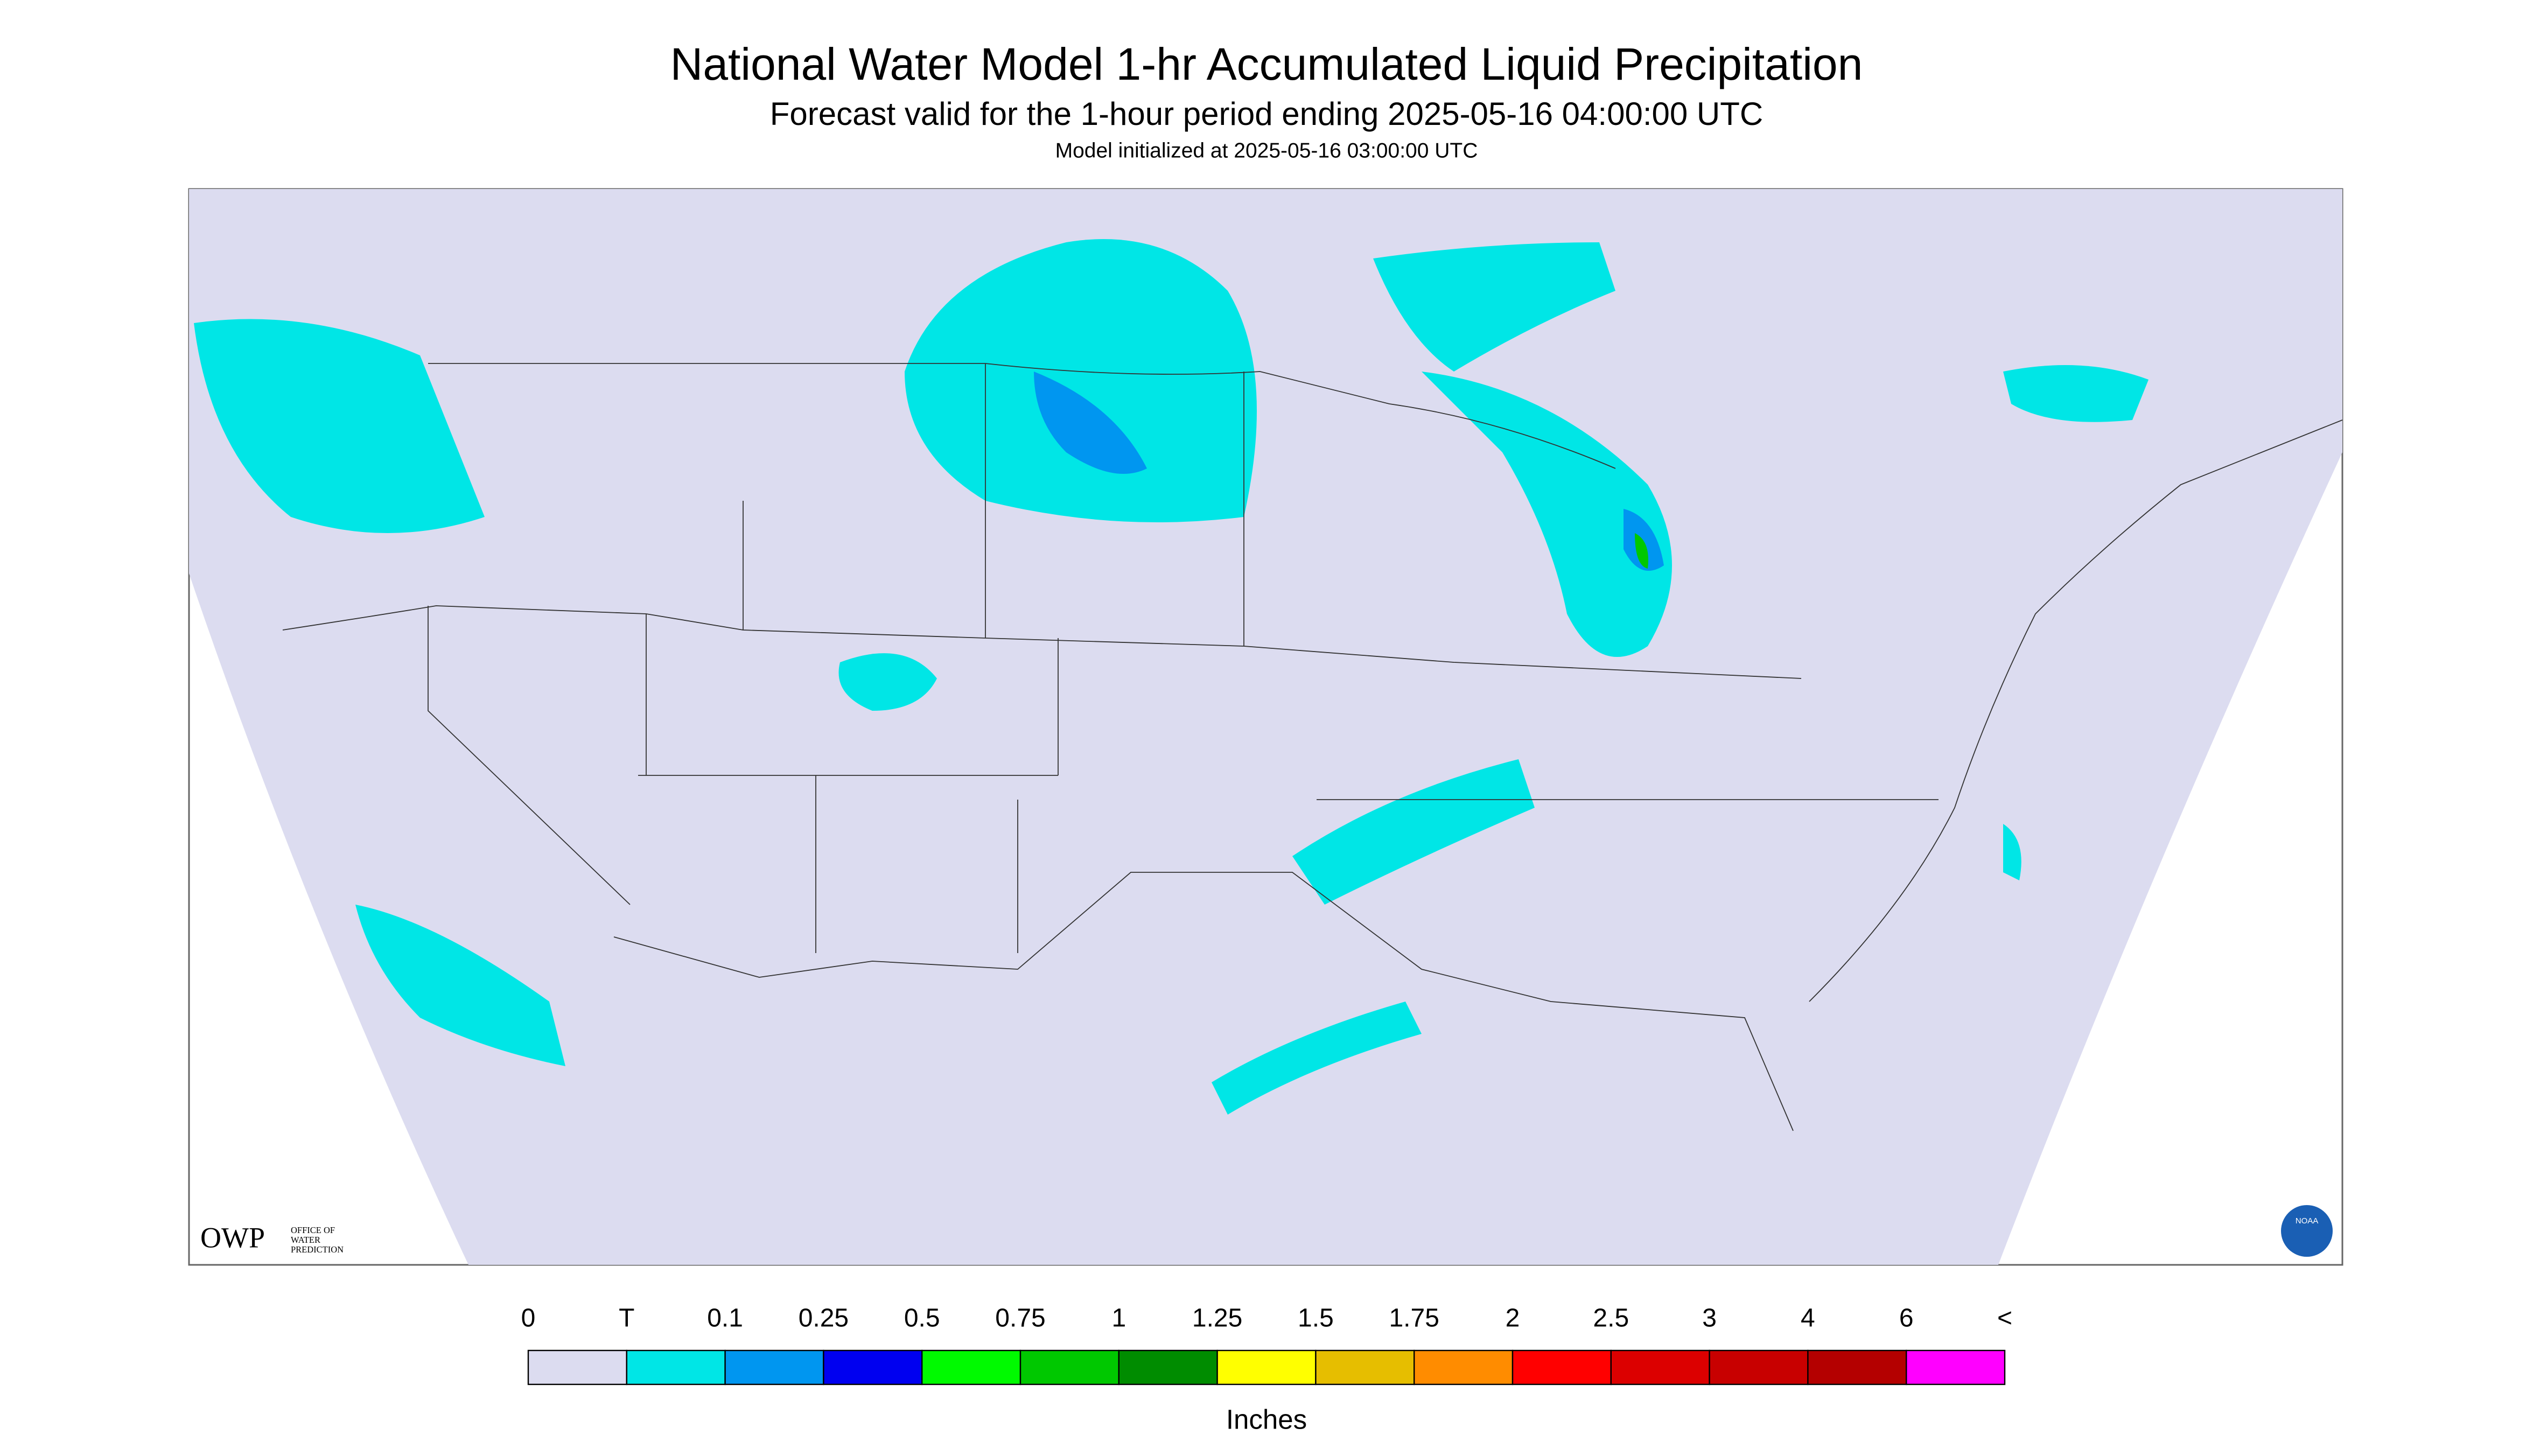 The width and height of the screenshot is (2533, 1456). What do you see at coordinates (1611, 1318) in the screenshot?
I see `colorbar-label: 2.5` at bounding box center [1611, 1318].